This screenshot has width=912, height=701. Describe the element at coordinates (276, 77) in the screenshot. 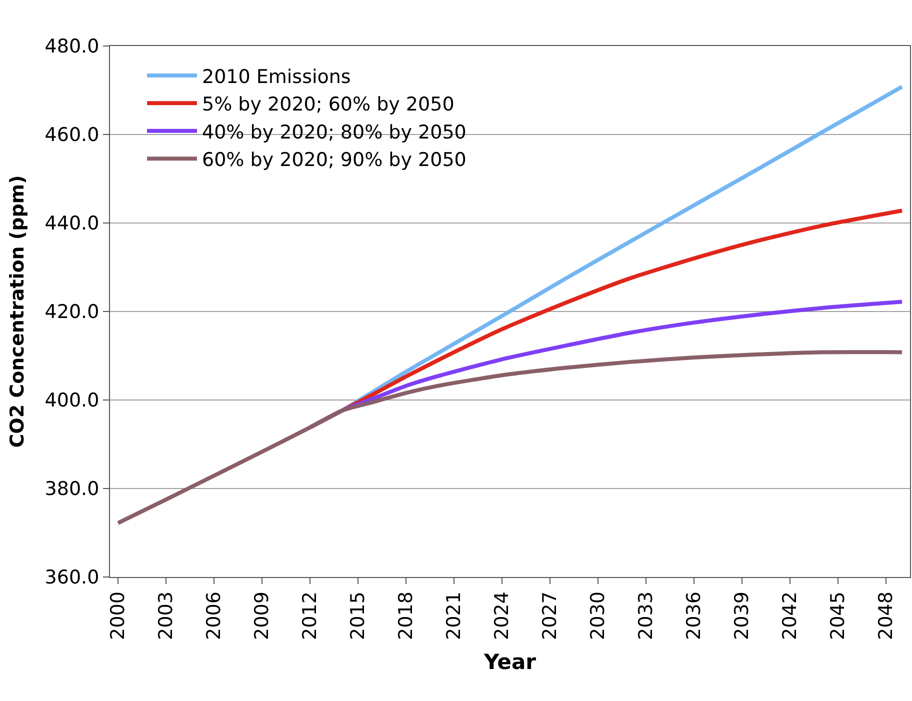

I see `legend-label: 2010 Emissions` at that location.